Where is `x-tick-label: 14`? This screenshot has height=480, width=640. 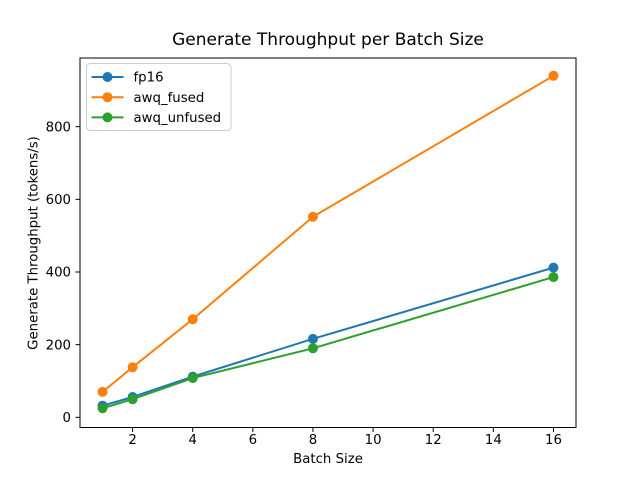 x-tick-label: 14 is located at coordinates (493, 440).